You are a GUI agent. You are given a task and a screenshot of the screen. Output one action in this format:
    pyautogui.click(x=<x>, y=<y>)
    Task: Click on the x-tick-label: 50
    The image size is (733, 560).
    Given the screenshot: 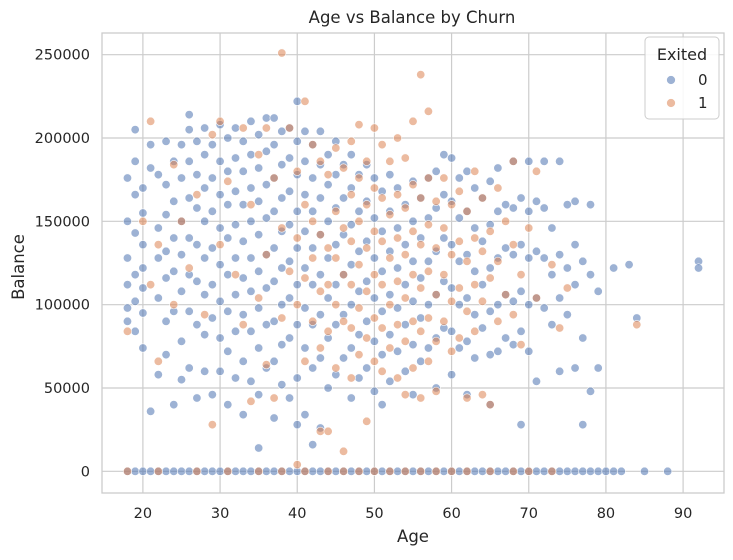 What is the action you would take?
    pyautogui.click(x=374, y=514)
    